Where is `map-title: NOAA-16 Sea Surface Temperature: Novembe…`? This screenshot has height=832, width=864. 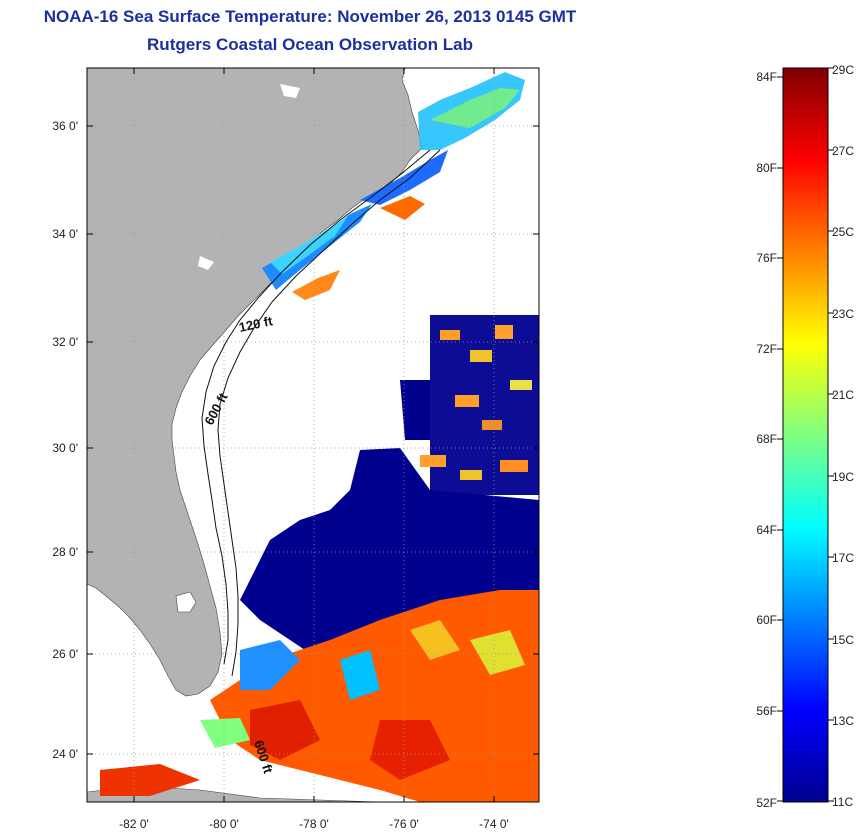 map-title: NOAA-16 Sea Surface Temperature: Novembe… is located at coordinates (310, 16).